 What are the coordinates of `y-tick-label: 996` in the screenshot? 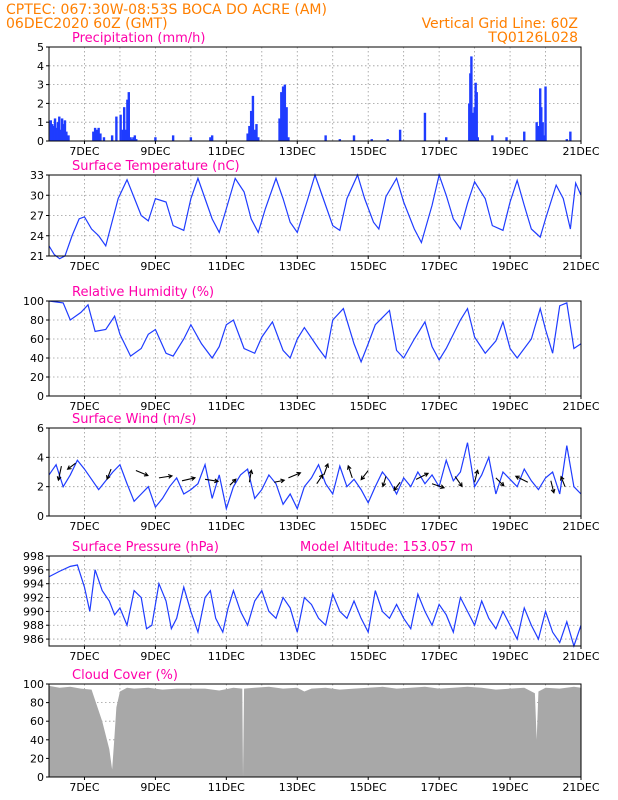 It's located at (33, 570).